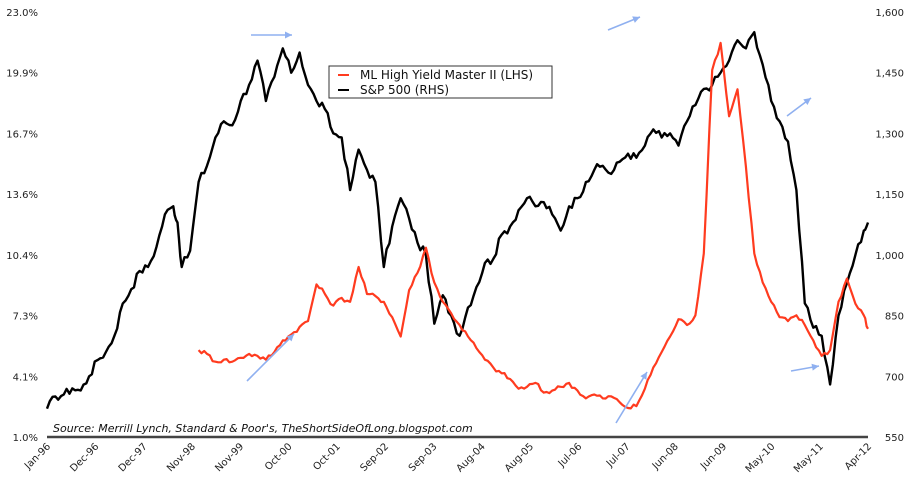  What do you see at coordinates (22, 256) in the screenshot?
I see `y-left-tick-label: 10.4%` at bounding box center [22, 256].